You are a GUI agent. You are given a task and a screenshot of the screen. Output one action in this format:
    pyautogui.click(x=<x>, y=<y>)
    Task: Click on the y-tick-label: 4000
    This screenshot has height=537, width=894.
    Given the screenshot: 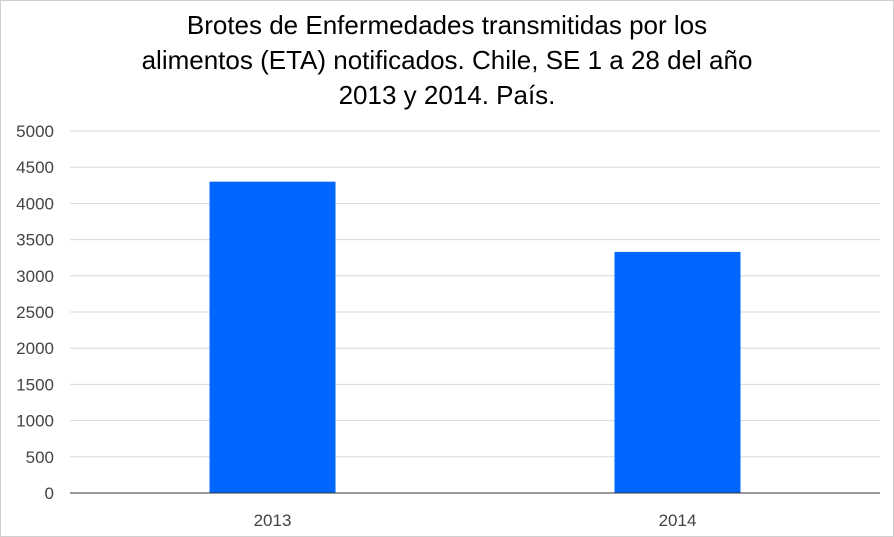 What is the action you would take?
    pyautogui.click(x=35, y=203)
    